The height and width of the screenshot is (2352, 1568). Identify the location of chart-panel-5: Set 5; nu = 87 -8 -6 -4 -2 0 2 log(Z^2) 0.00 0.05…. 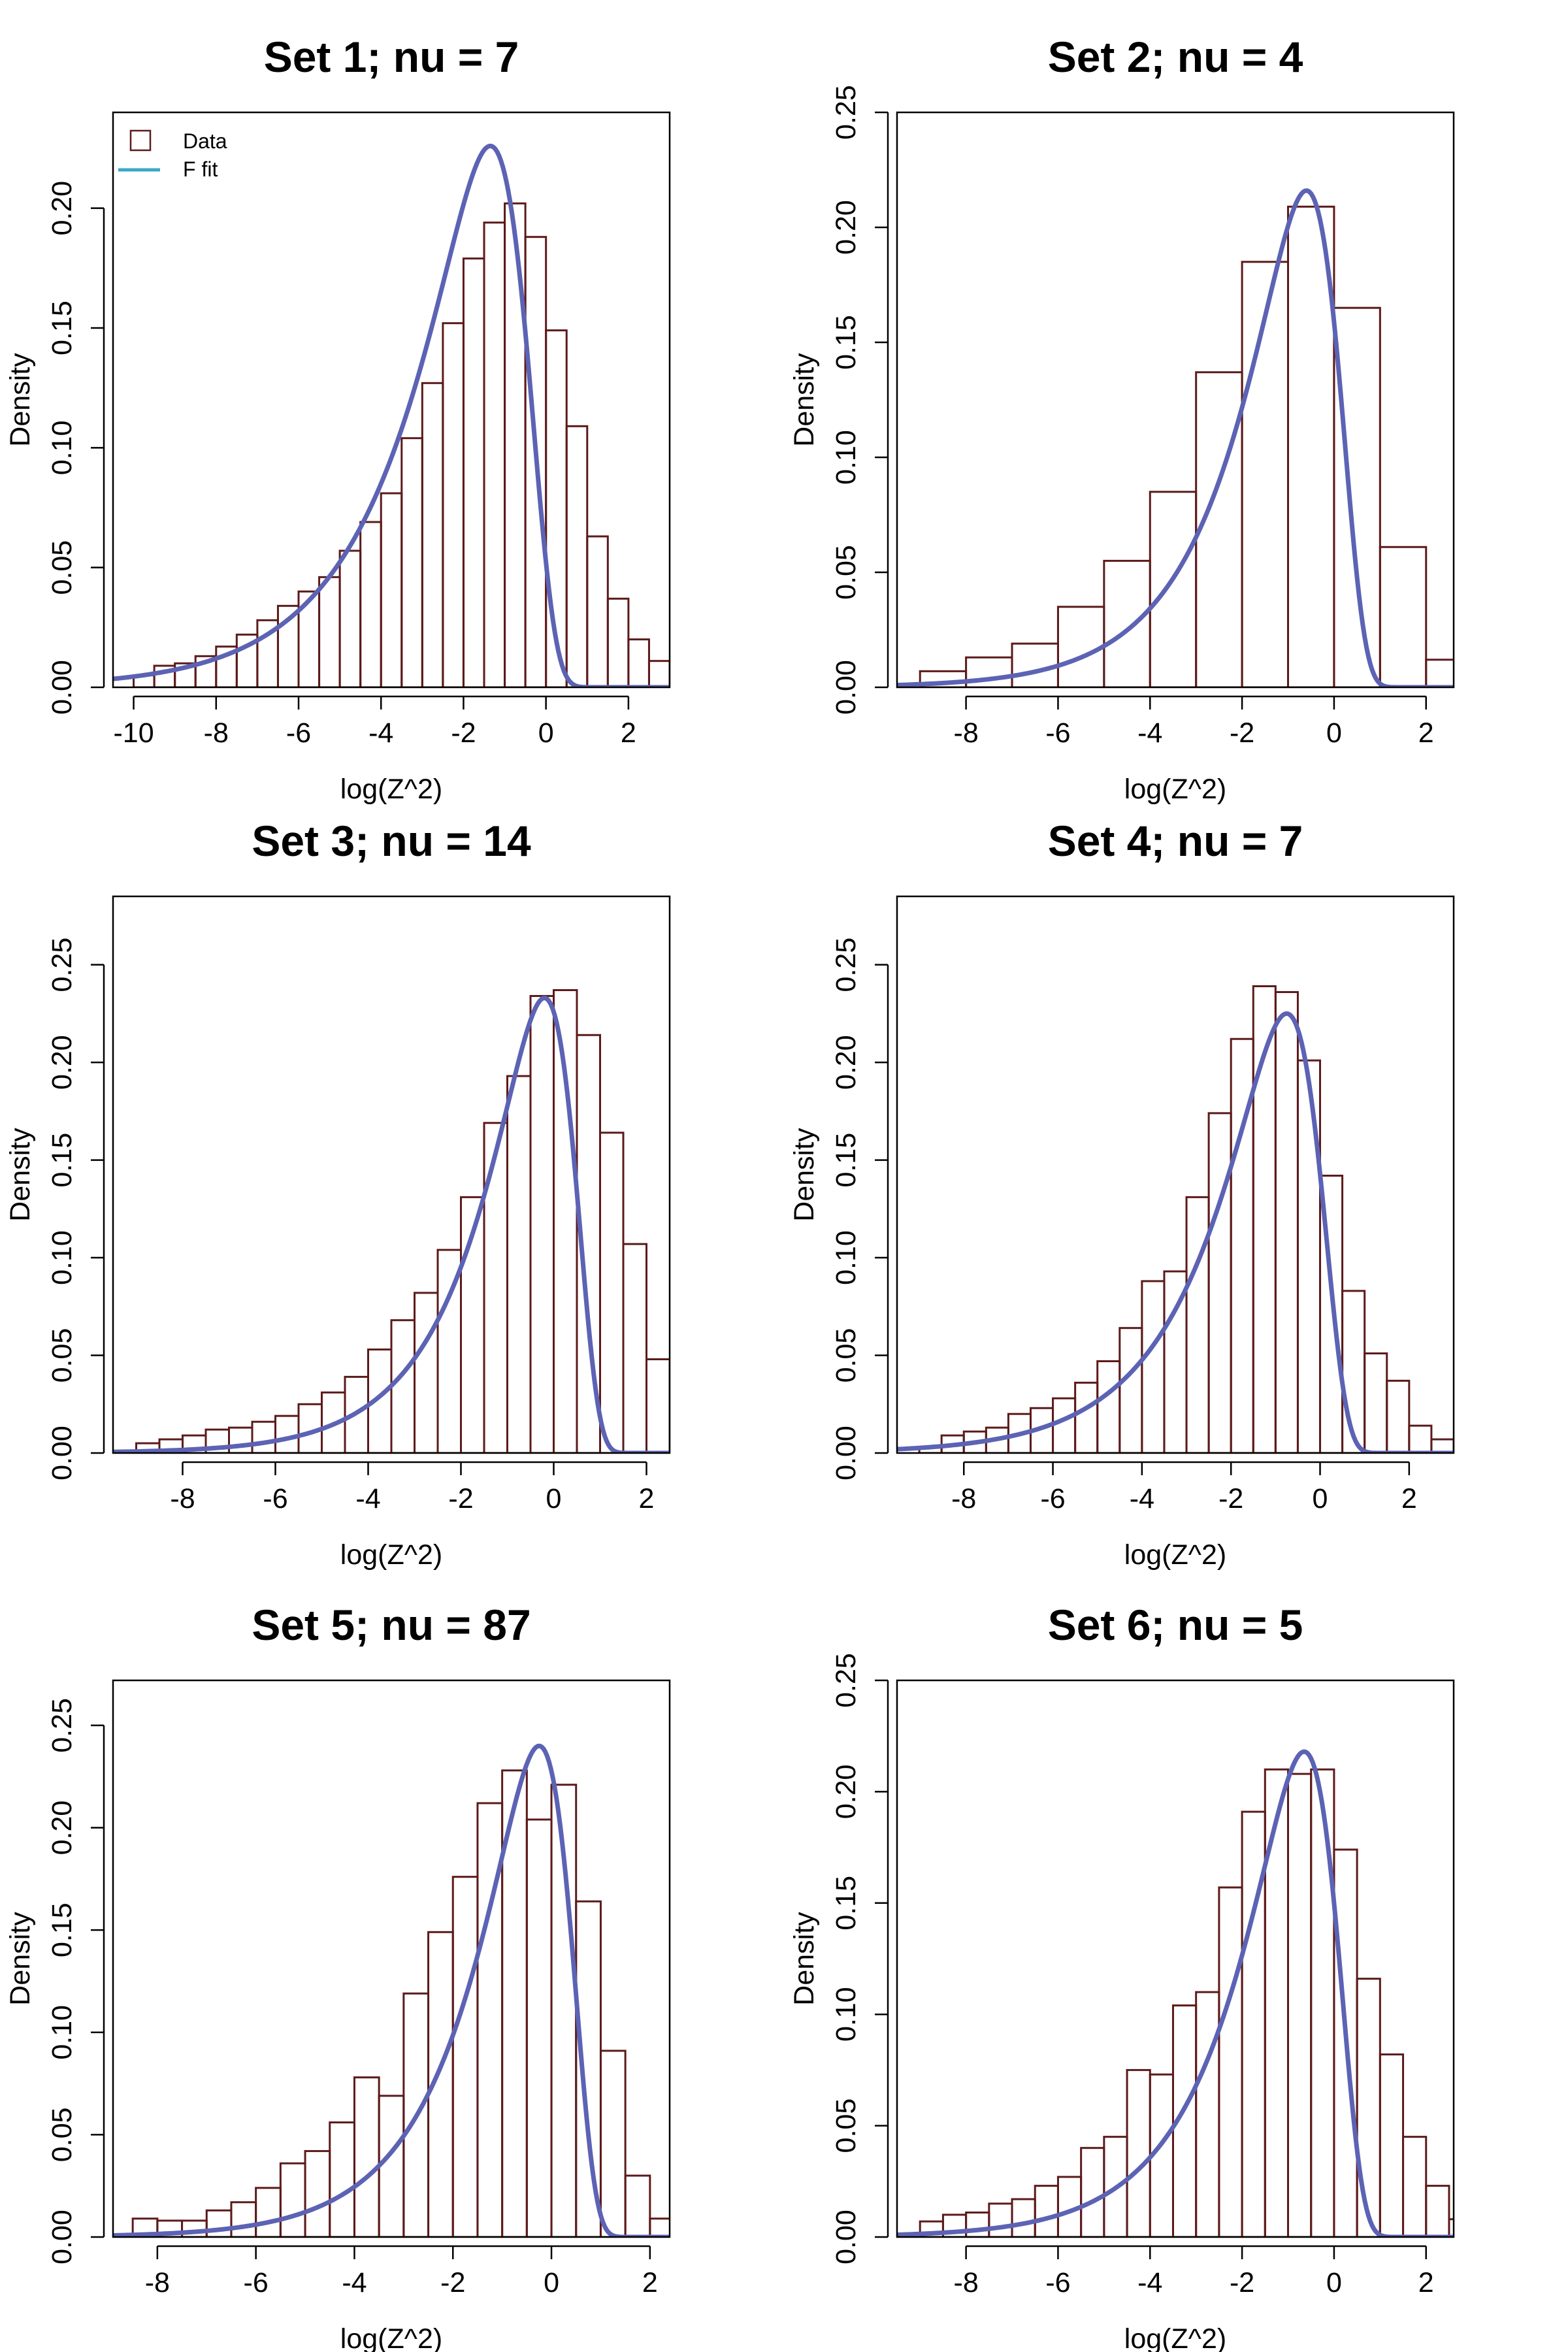
(338, 1976).